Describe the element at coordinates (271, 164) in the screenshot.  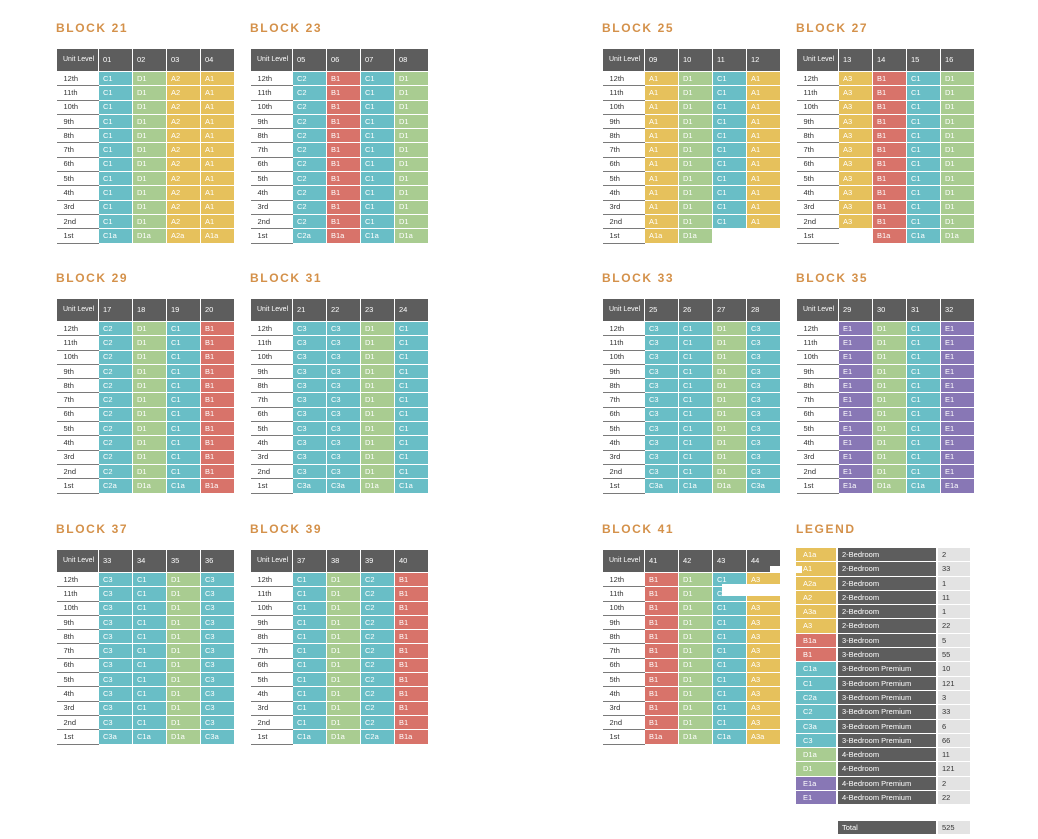
I see `level-label: 6th` at that location.